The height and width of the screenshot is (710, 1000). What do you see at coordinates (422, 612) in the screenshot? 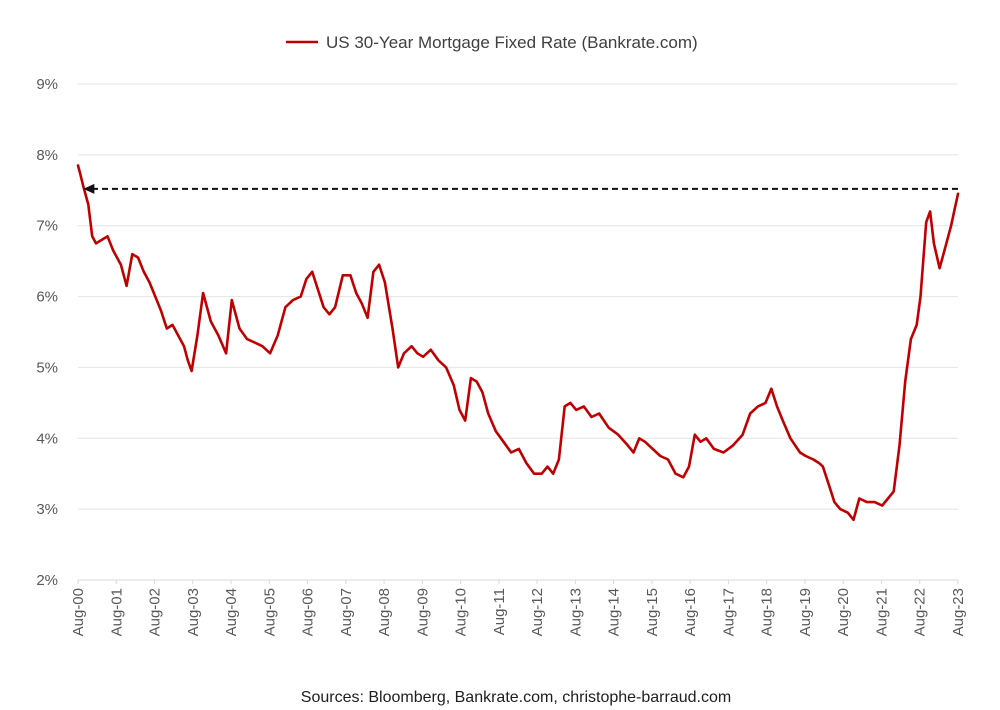
I see `x-tick-label: Aug-09` at bounding box center [422, 612].